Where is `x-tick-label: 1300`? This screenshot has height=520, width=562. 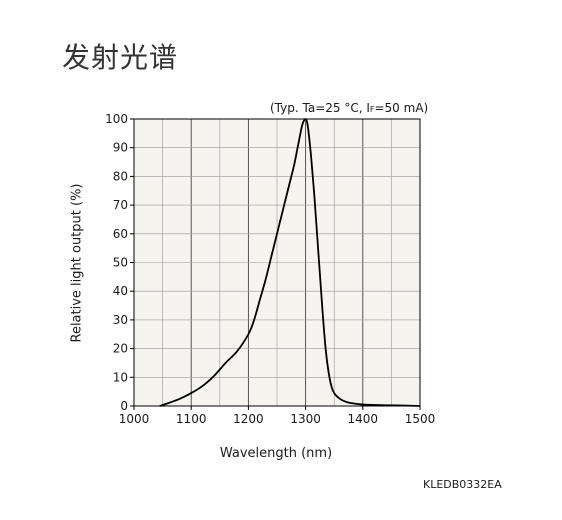
x-tick-label: 1300 is located at coordinates (305, 419).